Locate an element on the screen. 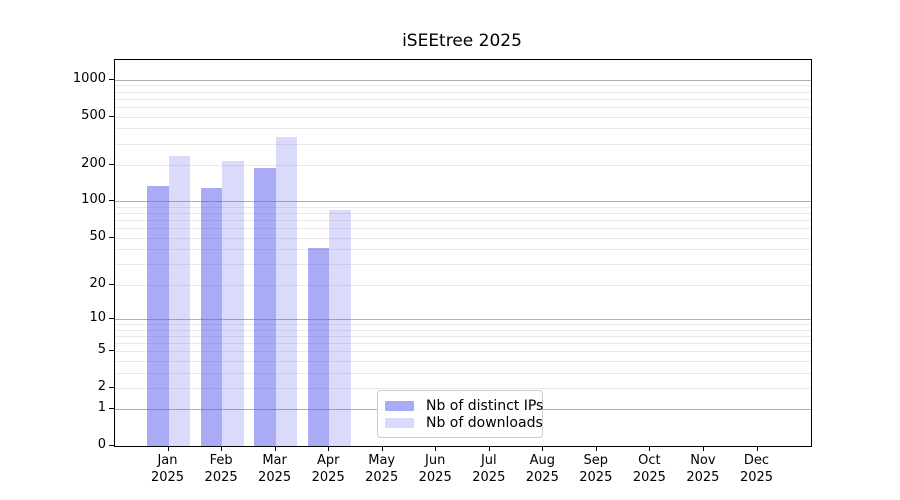 The height and width of the screenshot is (500, 900). x-tick-label: Feb 2025 is located at coordinates (221, 469).